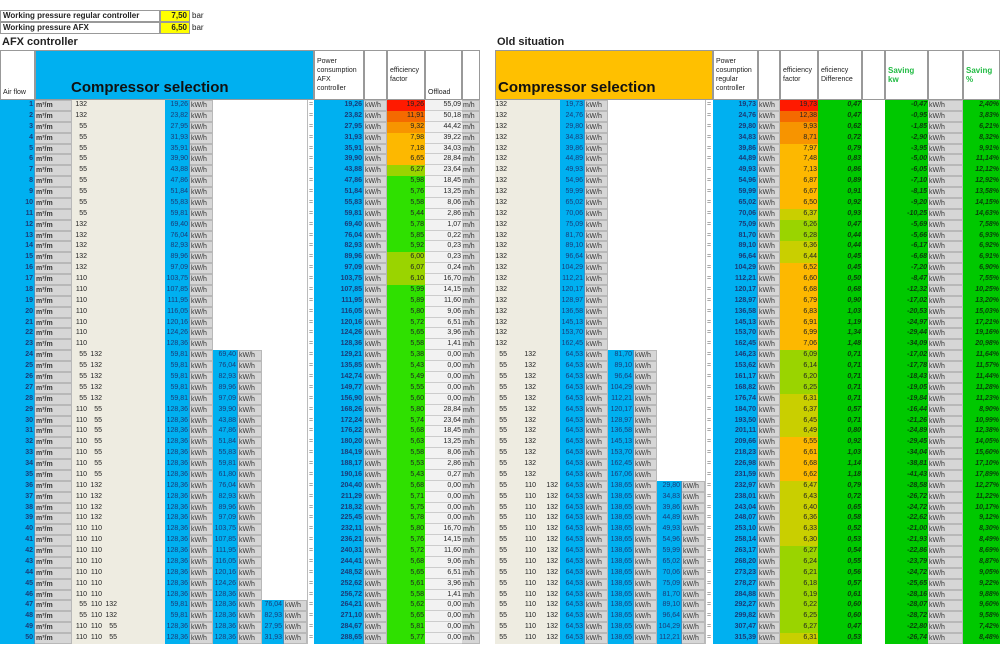 Image resolution: width=1000 pixels, height=645 pixels. What do you see at coordinates (799, 236) in the screenshot?
I see `old-efficiency: 6,28` at bounding box center [799, 236].